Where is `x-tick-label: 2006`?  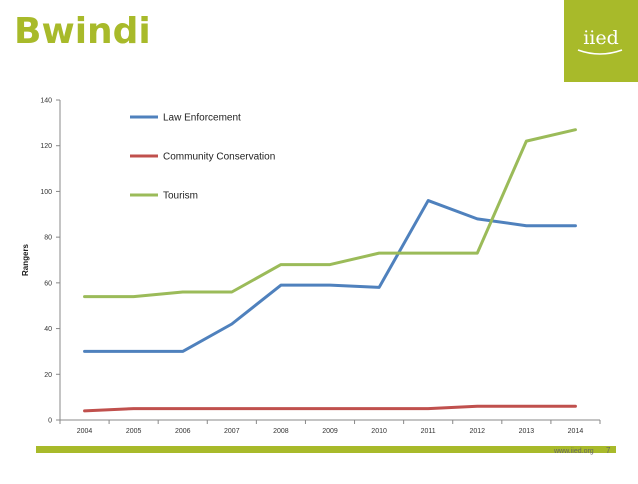 x-tick-label: 2006 is located at coordinates (183, 431).